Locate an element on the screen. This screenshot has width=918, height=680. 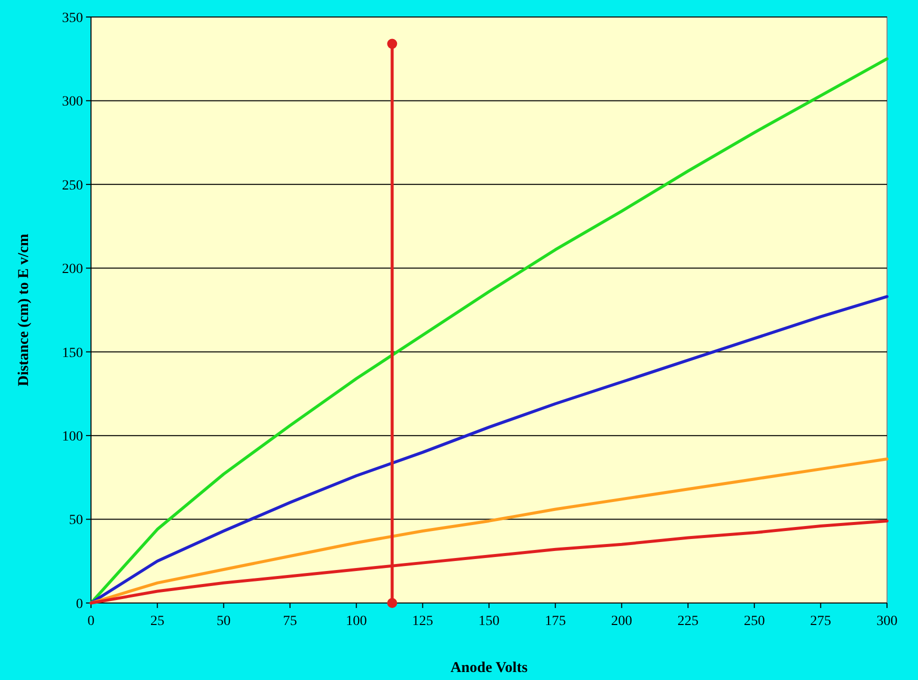
y-tick-label: 100 is located at coordinates (72, 436).